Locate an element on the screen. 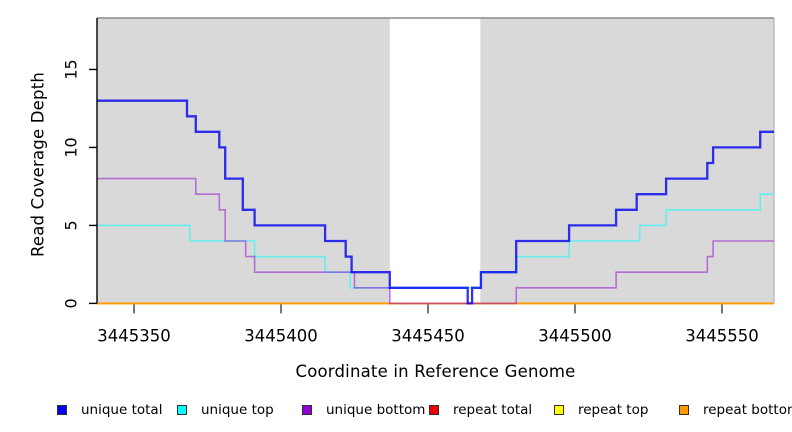 Image resolution: width=792 pixels, height=432 pixels. legend-label-unique-bottom: unique bottom is located at coordinates (376, 410).